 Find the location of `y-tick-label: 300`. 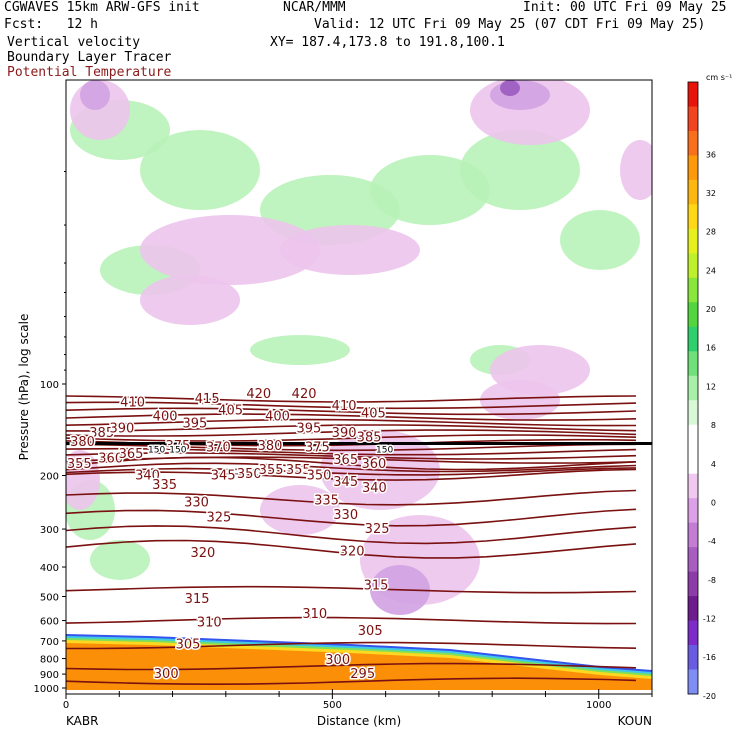

y-tick-label: 300 is located at coordinates (49, 530).